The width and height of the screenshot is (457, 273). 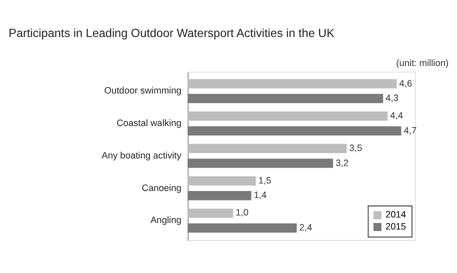 I want to click on y-tick-label: Outdoor swimming, so click(x=143, y=91).